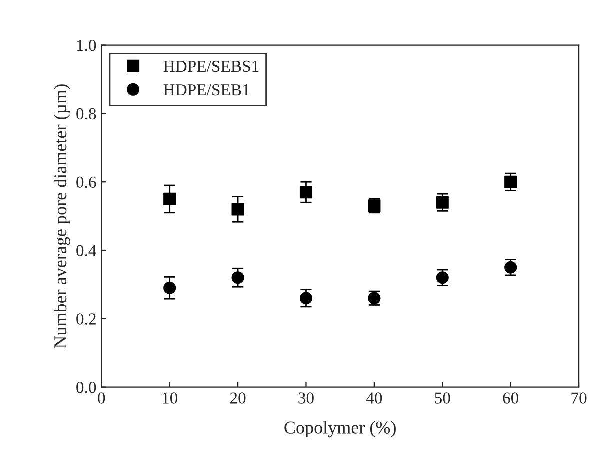 Image resolution: width=616 pixels, height=453 pixels. Describe the element at coordinates (306, 398) in the screenshot. I see `x-tick-label: 30` at that location.